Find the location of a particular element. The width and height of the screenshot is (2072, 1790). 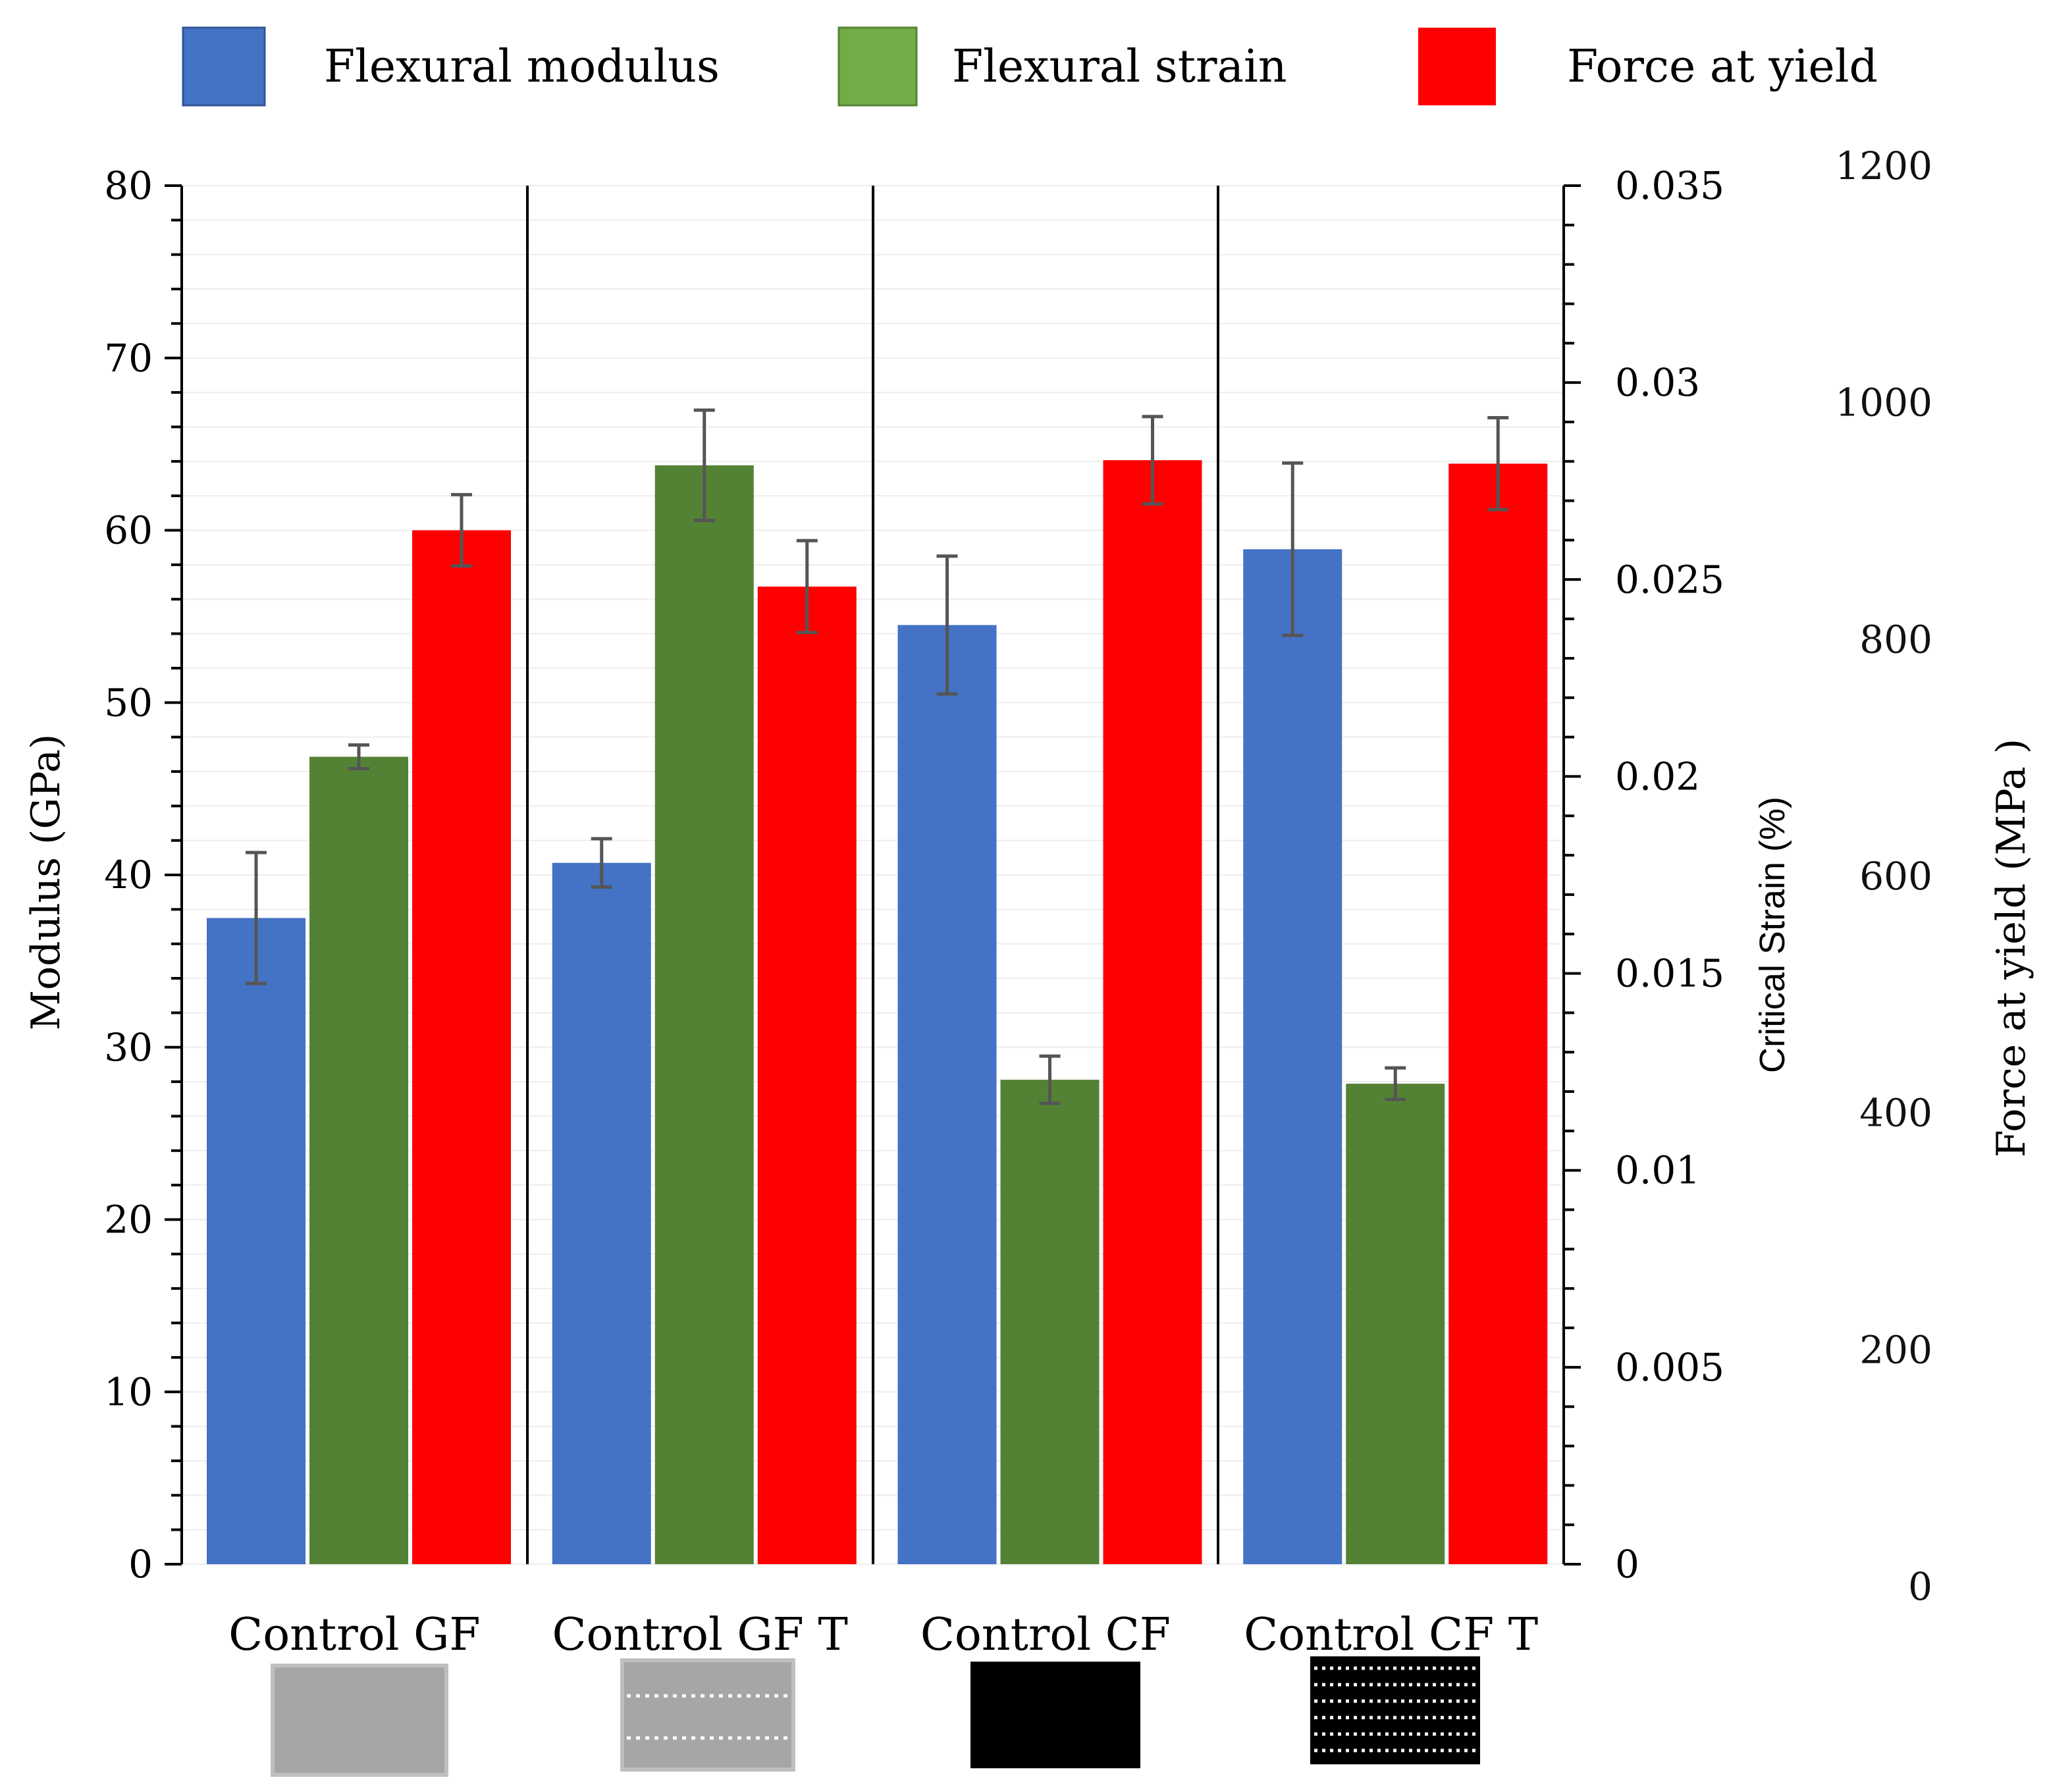

left-axis-ticks: 0 10 20 30 40 50 60 70 80 is located at coordinates (143, 875).